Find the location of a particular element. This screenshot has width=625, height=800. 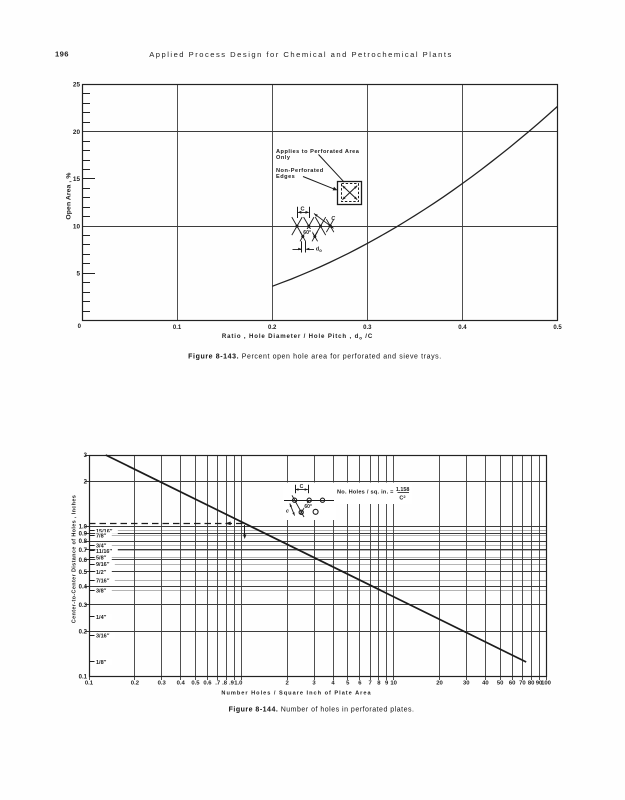

svg-text: .8 is located at coordinates (225, 684).